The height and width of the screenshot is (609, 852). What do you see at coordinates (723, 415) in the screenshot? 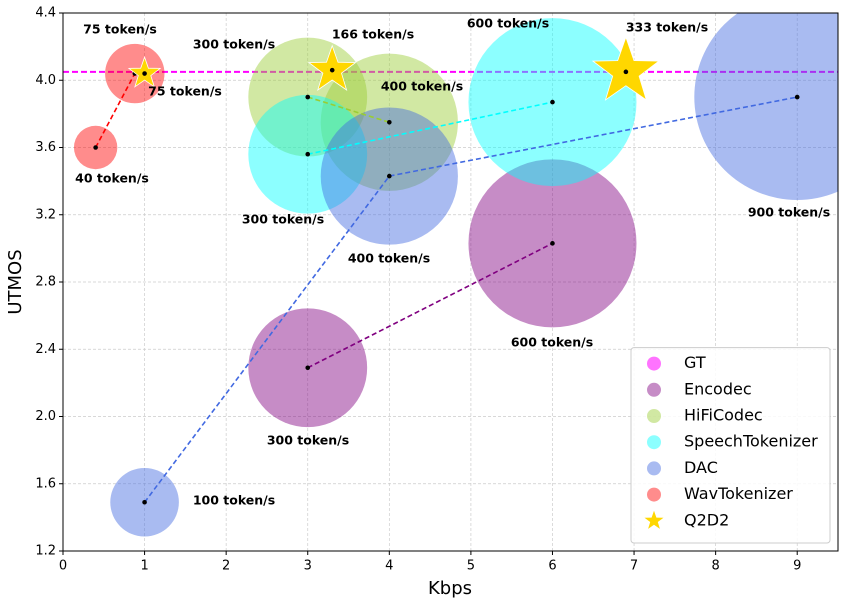
I see `legend-label: HiFiCodec` at bounding box center [723, 415].